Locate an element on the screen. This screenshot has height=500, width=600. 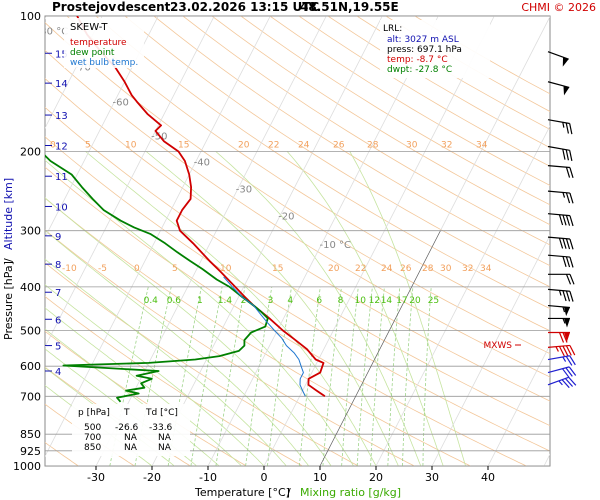
x-tick-label: 0 is located at coordinates (264, 477).